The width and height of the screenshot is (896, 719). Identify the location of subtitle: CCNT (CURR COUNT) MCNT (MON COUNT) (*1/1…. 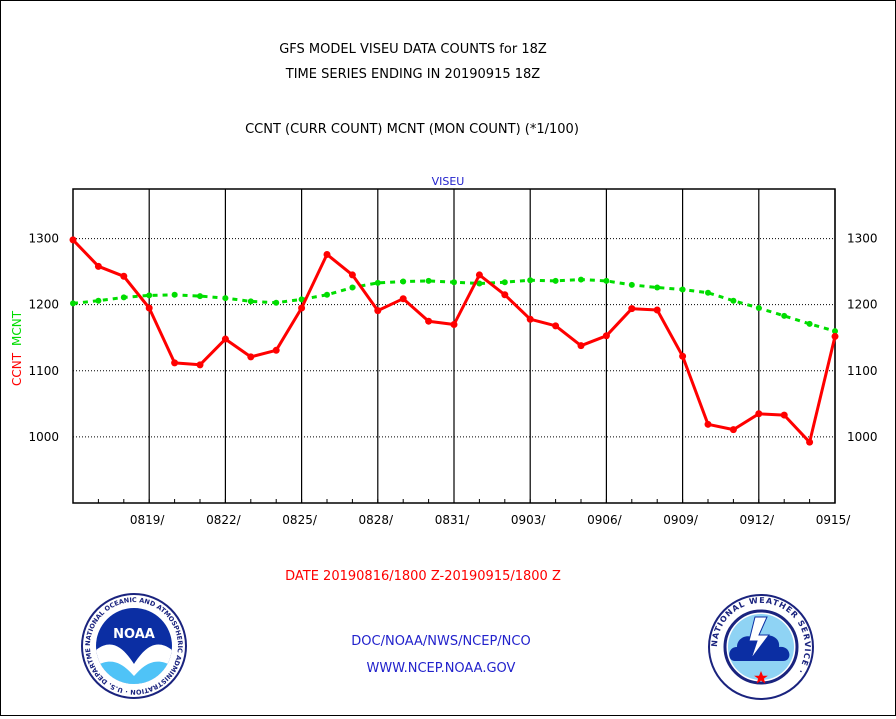
(412, 129).